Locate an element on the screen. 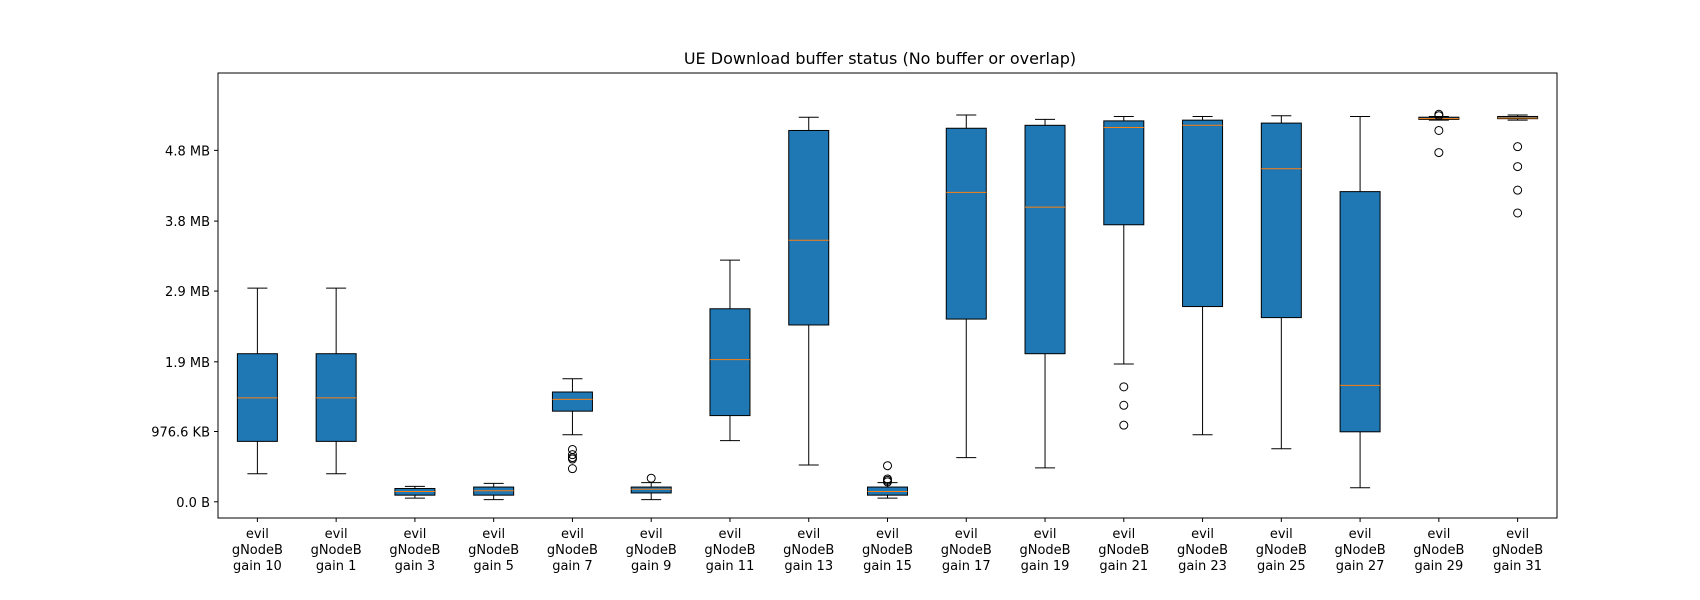 The image size is (1700, 600). x-tick-label-line: gain 31 is located at coordinates (1517, 566).